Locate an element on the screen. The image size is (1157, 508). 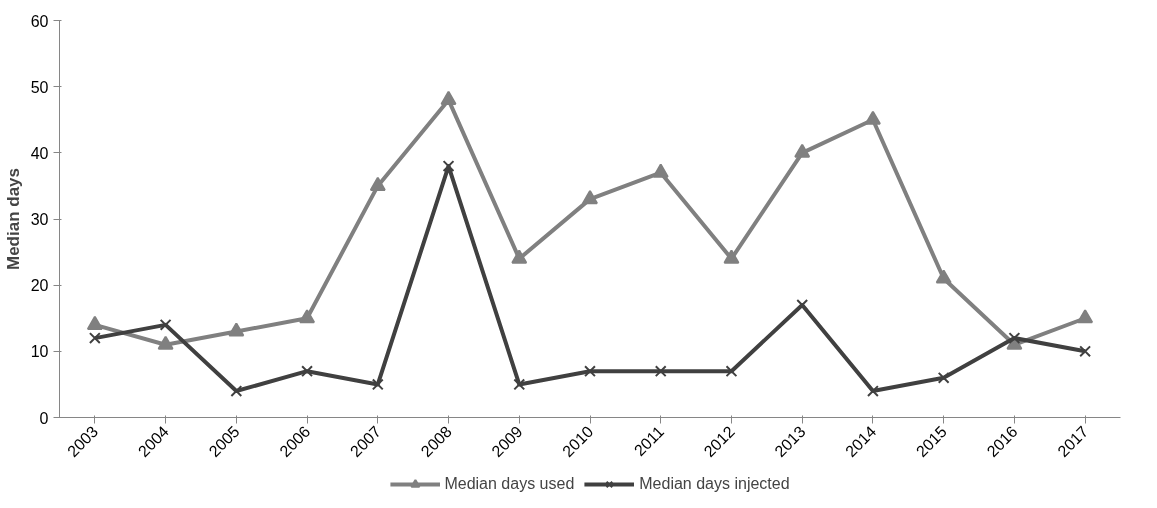
y-tick-label: 20 is located at coordinates (39, 286).